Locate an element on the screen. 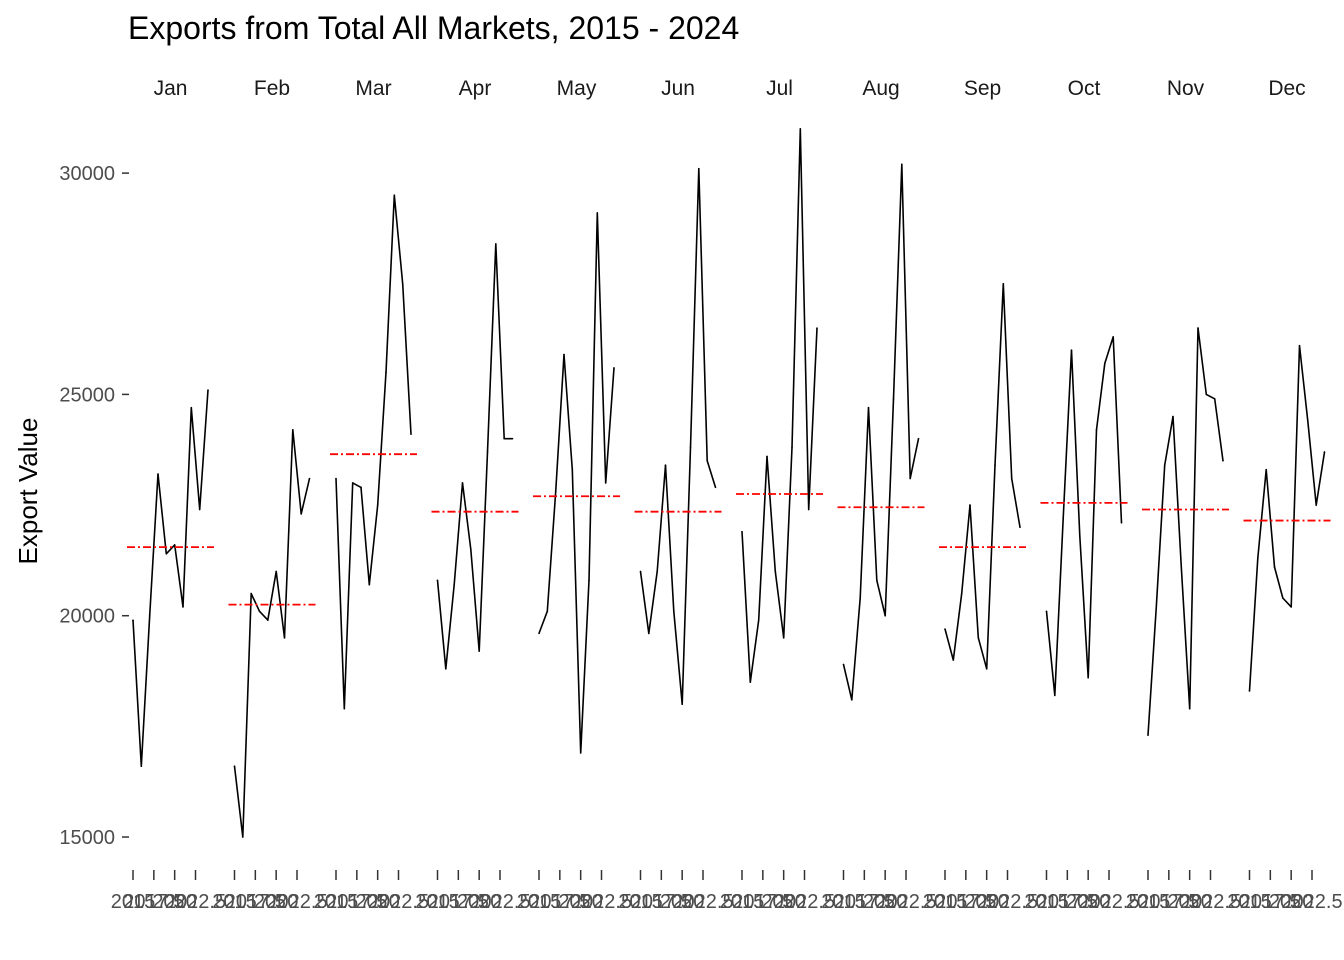 Image resolution: width=1344 pixels, height=960 pixels. facet-label: Nov is located at coordinates (1186, 88).